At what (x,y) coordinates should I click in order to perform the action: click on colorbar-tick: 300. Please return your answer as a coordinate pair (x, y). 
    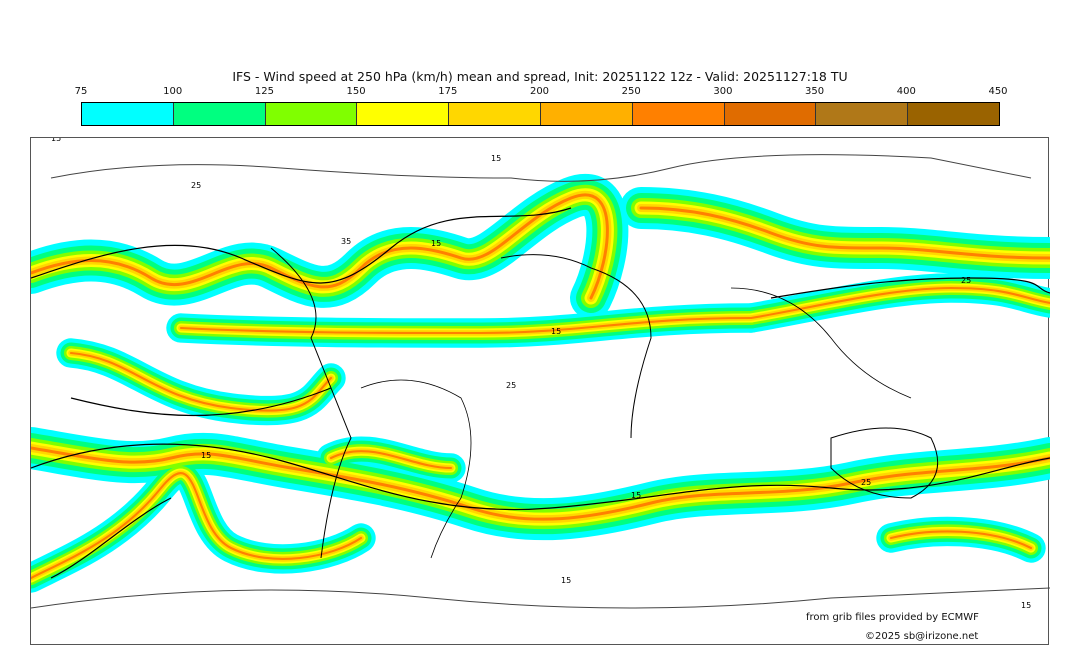
    Looking at the image, I should click on (723, 91).